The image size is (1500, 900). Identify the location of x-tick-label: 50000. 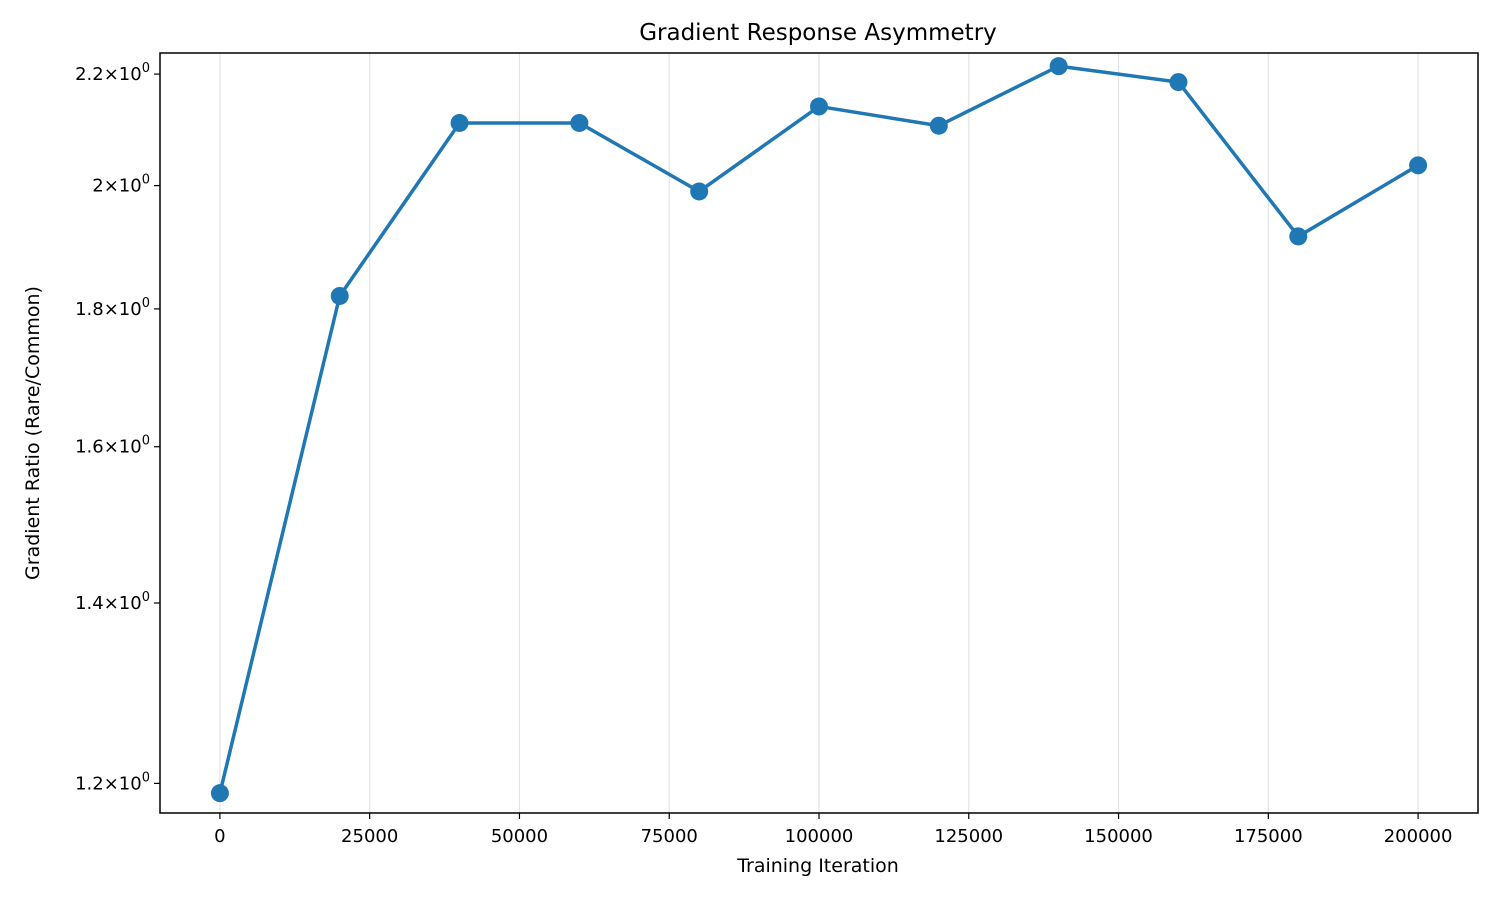
(519, 836).